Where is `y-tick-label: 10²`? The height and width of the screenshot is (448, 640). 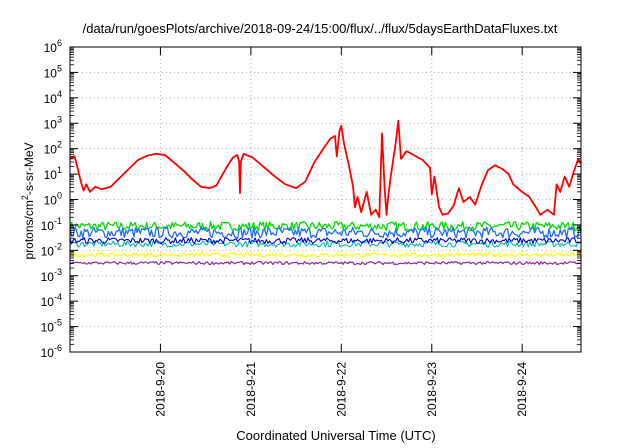
y-tick-label: 10² is located at coordinates (53, 148).